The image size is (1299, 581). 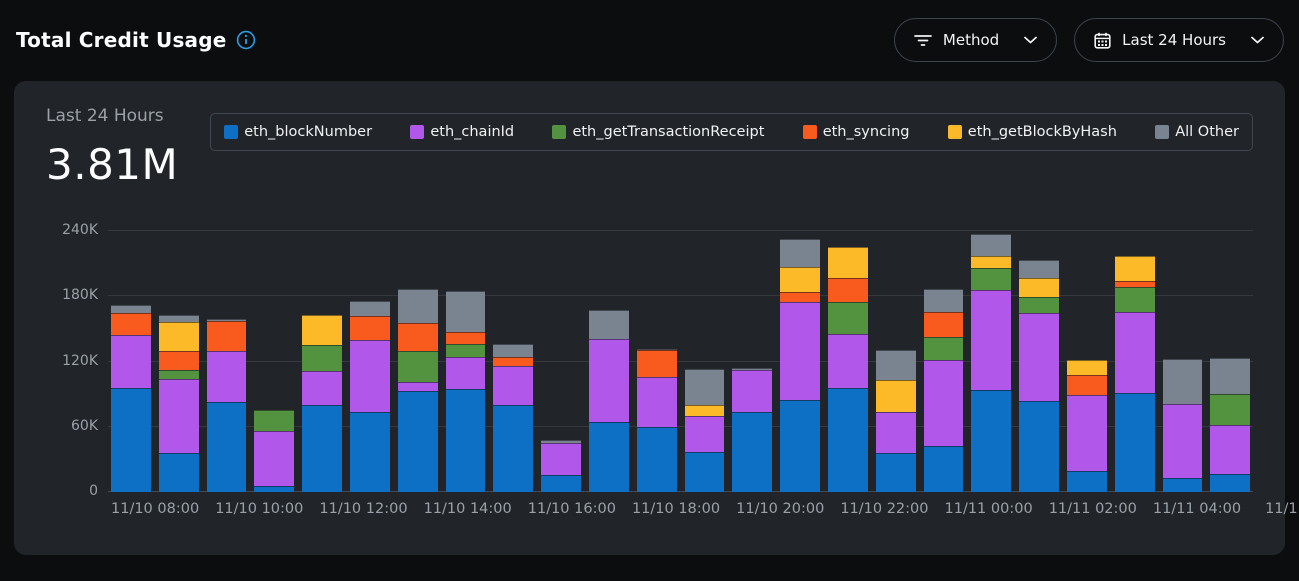 What do you see at coordinates (1179, 40) in the screenshot?
I see `time-range-dropdown: Last 24 Hours` at bounding box center [1179, 40].